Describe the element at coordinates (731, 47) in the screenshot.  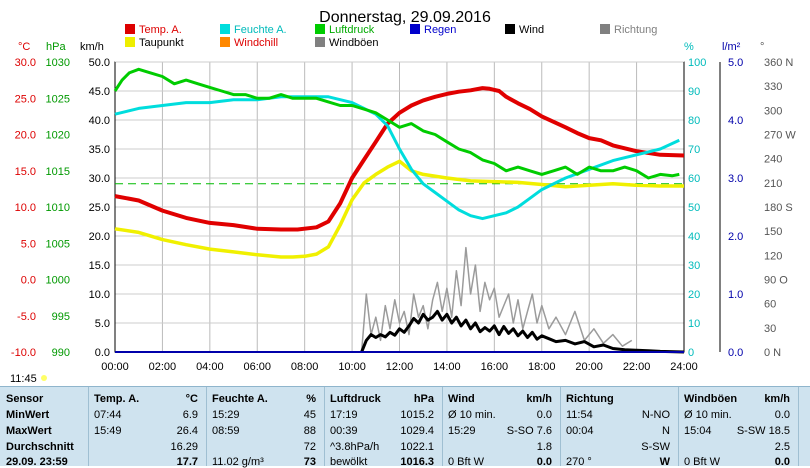
I see `rain-axis-unit: l/m²` at that location.